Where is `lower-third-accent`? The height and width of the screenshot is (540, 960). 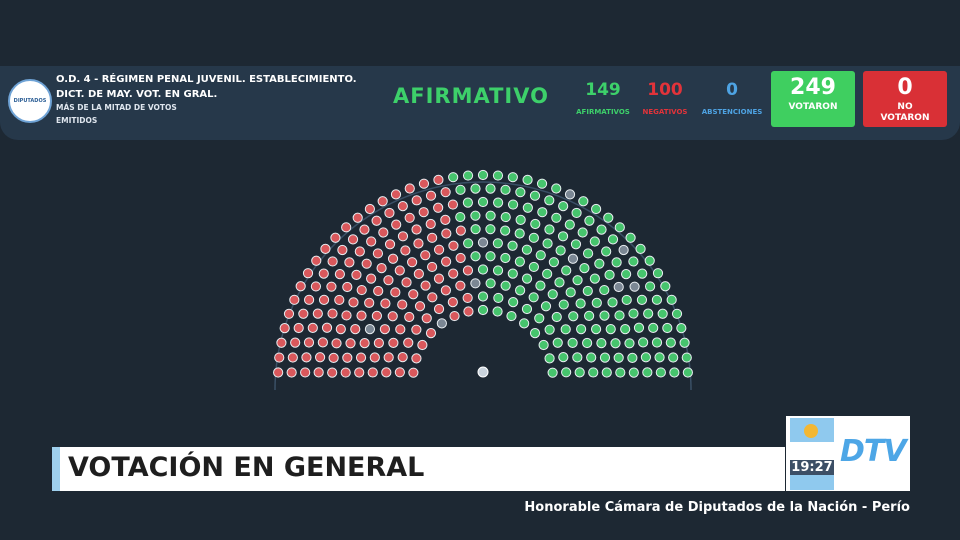
lower-third-accent is located at coordinates (56, 469).